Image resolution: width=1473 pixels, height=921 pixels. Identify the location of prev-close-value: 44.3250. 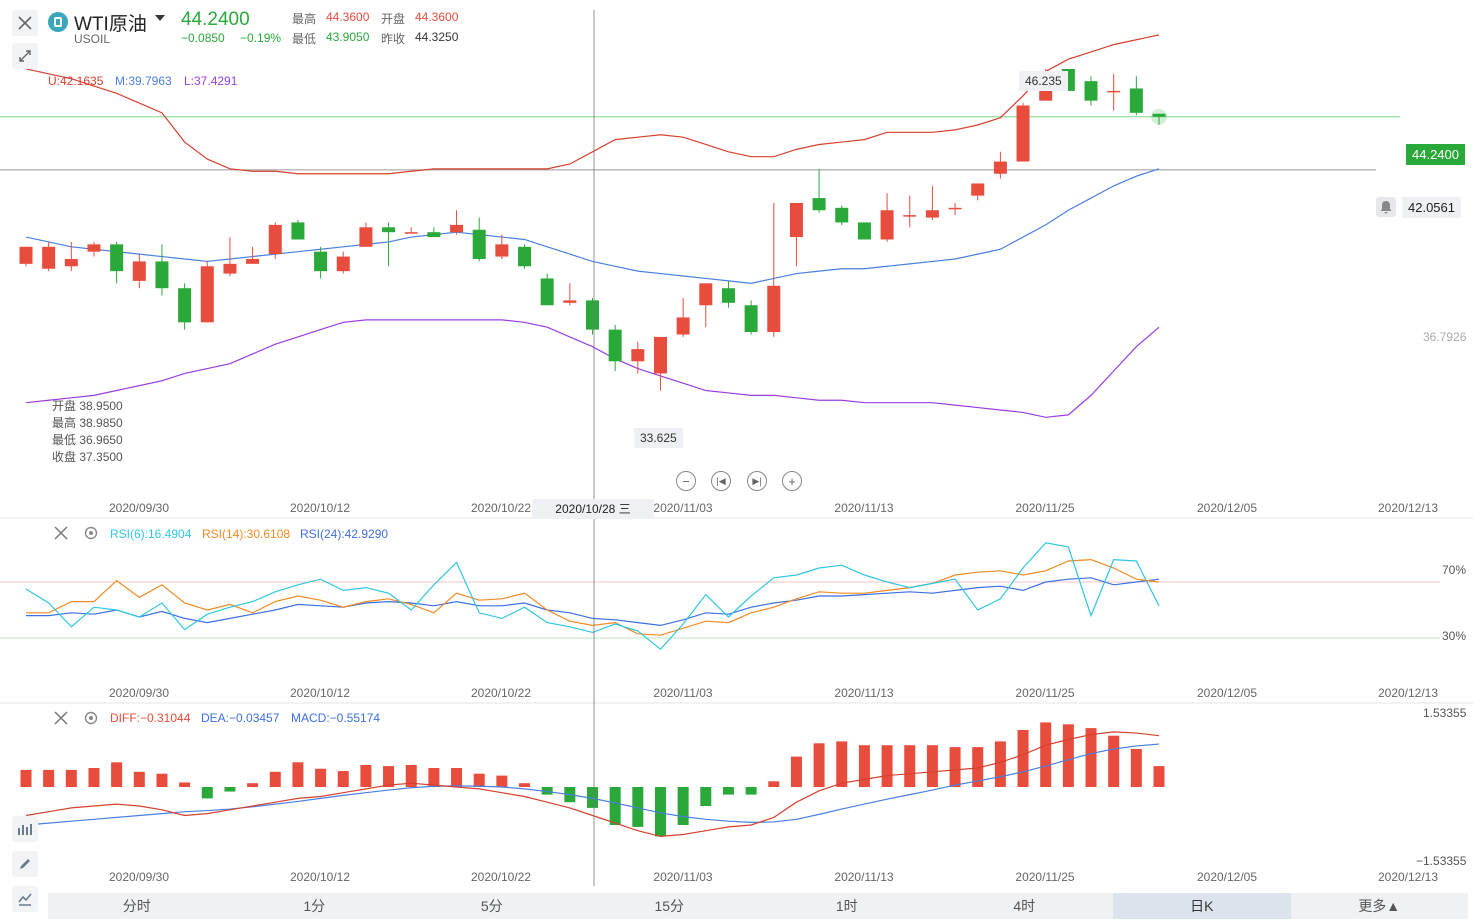
(437, 37).